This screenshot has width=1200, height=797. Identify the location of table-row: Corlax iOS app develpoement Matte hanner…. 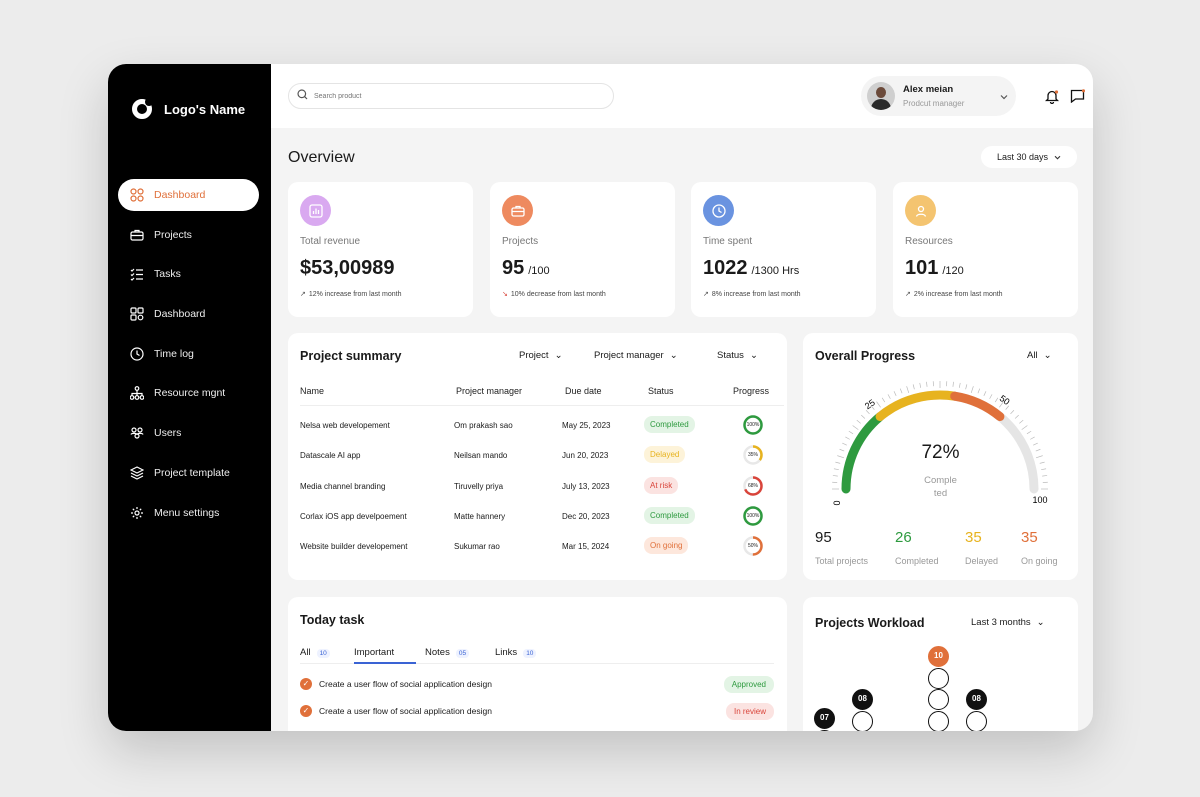
(542, 516).